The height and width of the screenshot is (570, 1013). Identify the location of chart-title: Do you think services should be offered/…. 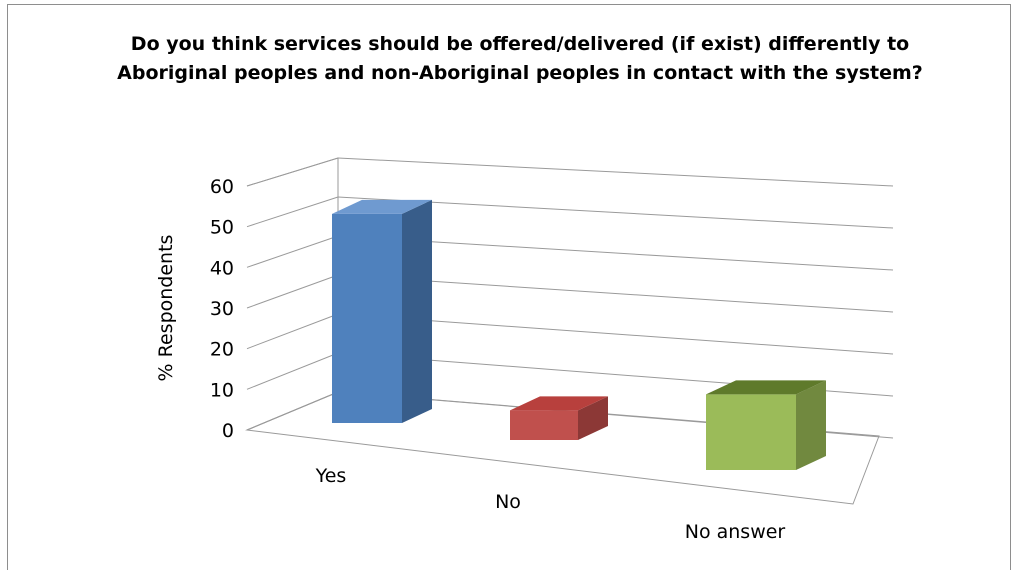
(520, 58).